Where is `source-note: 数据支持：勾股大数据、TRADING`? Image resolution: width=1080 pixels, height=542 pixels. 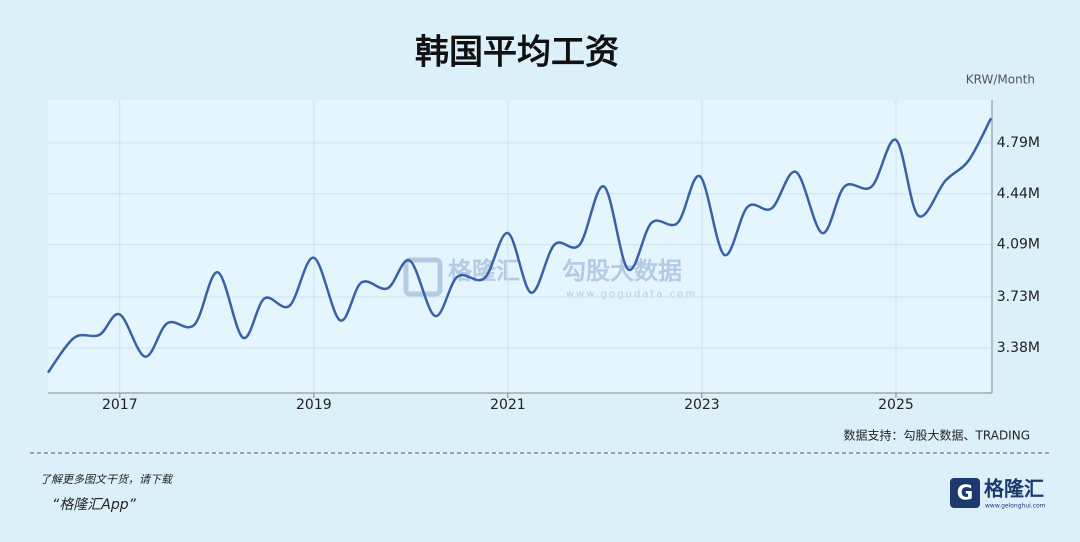
source-note: 数据支持：勾股大数据、TRADING is located at coordinates (937, 435).